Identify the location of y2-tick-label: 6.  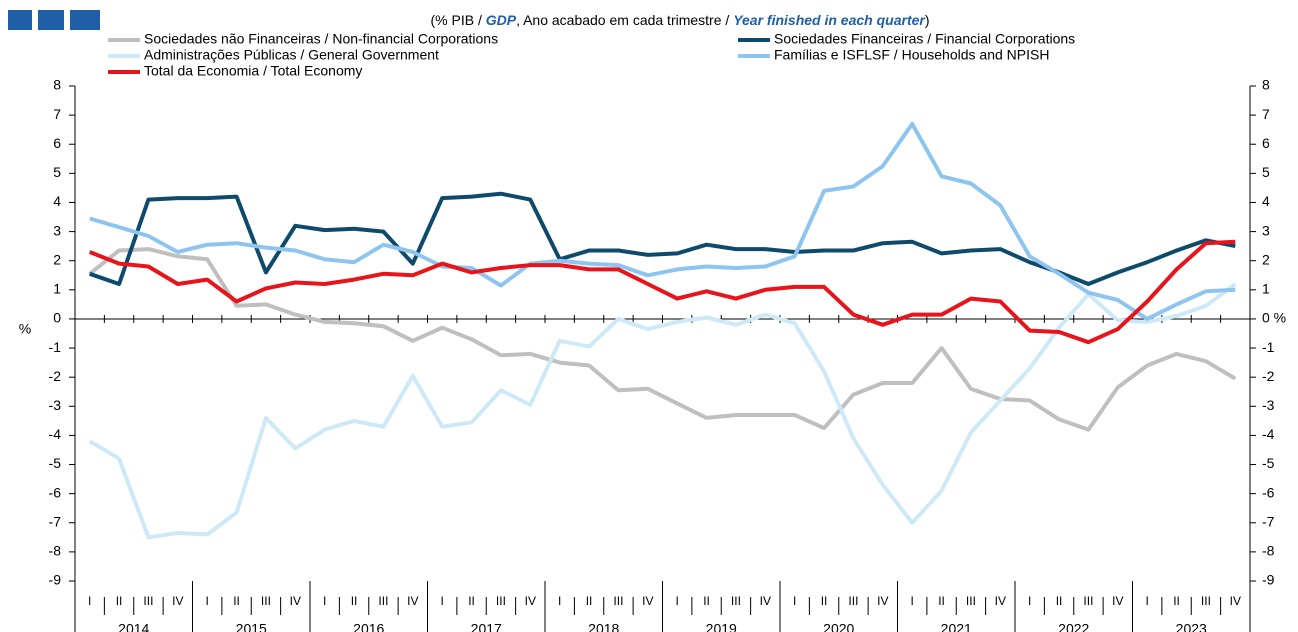
(1266, 143).